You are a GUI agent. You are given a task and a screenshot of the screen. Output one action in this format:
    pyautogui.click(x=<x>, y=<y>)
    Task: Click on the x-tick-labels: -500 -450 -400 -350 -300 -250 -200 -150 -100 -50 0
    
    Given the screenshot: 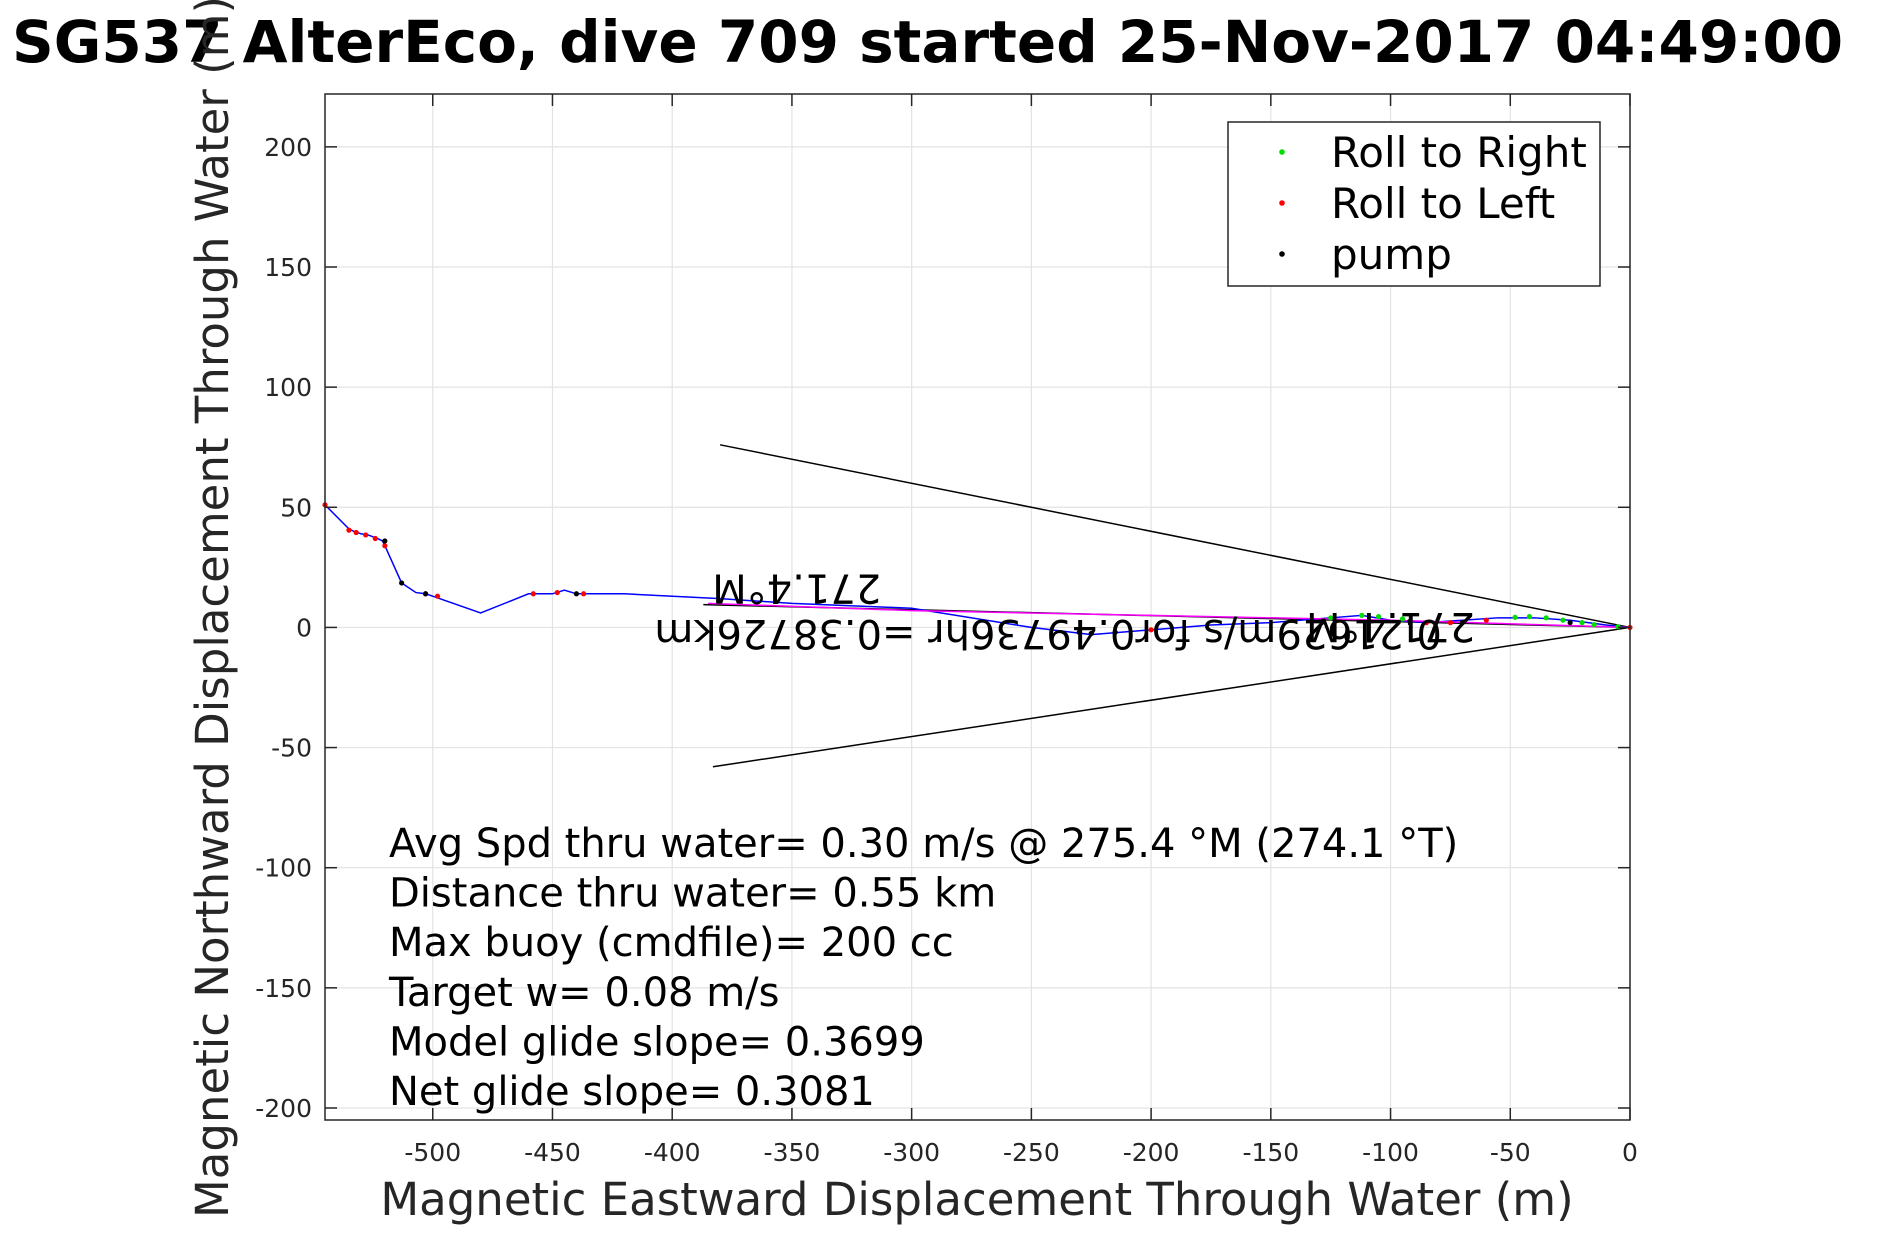 What is the action you would take?
    pyautogui.click(x=1021, y=1152)
    